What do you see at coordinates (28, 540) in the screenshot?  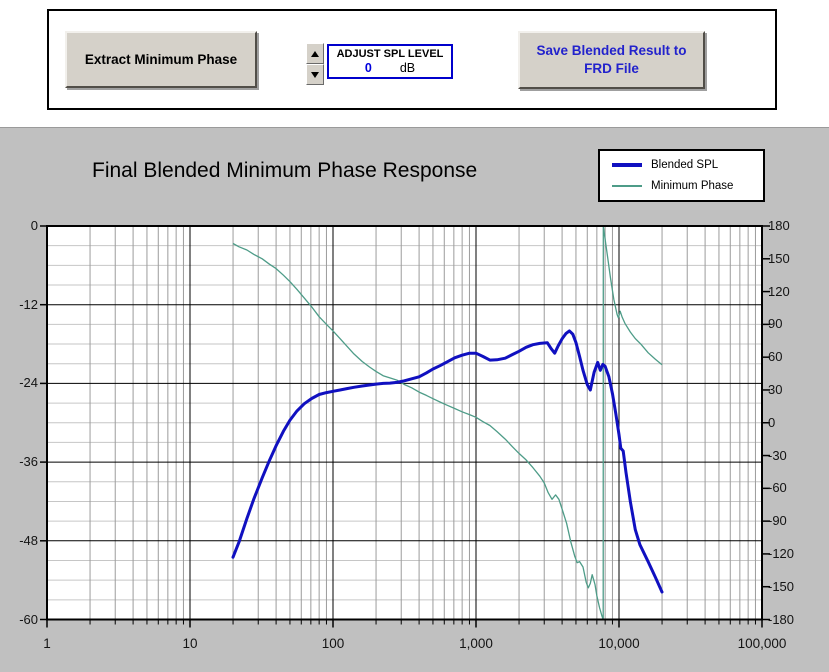 I see `y-left-tick-label: -48` at bounding box center [28, 540].